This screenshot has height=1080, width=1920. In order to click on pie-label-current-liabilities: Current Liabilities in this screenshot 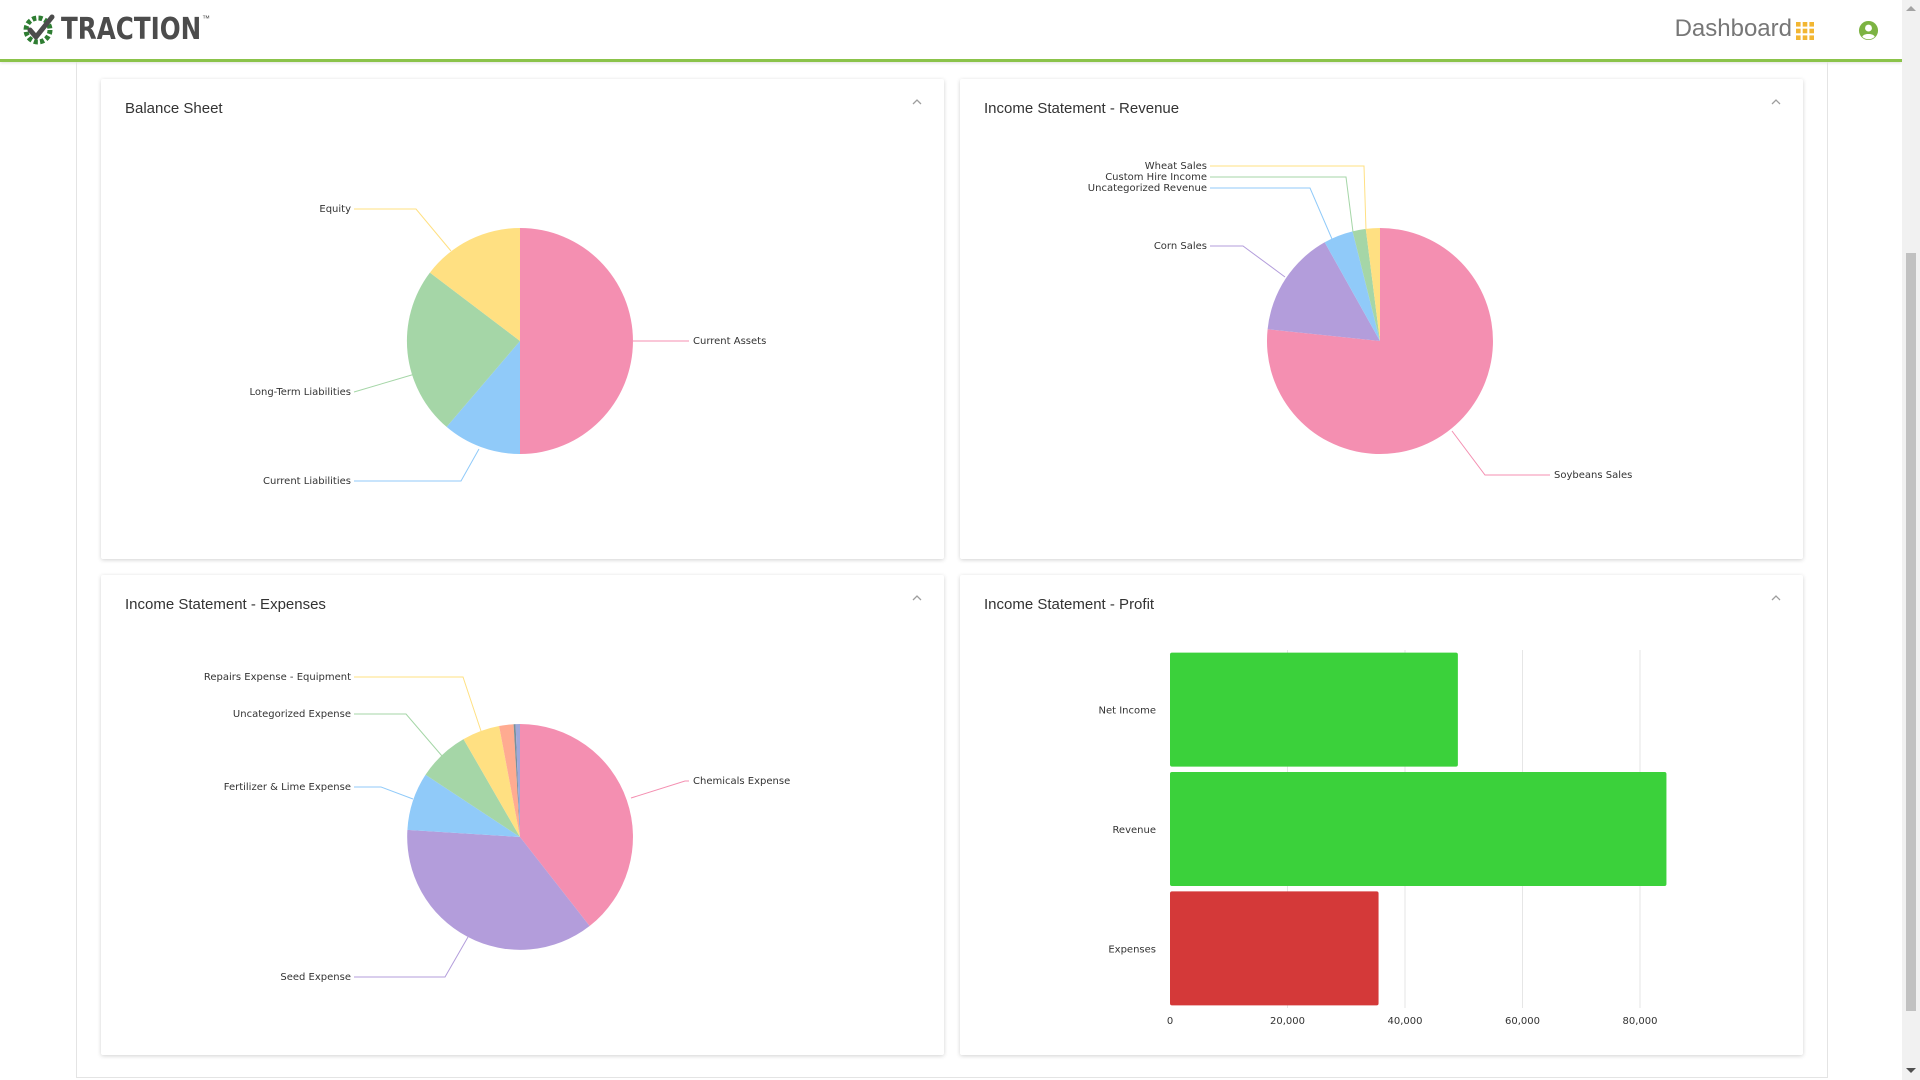, I will do `click(307, 481)`.